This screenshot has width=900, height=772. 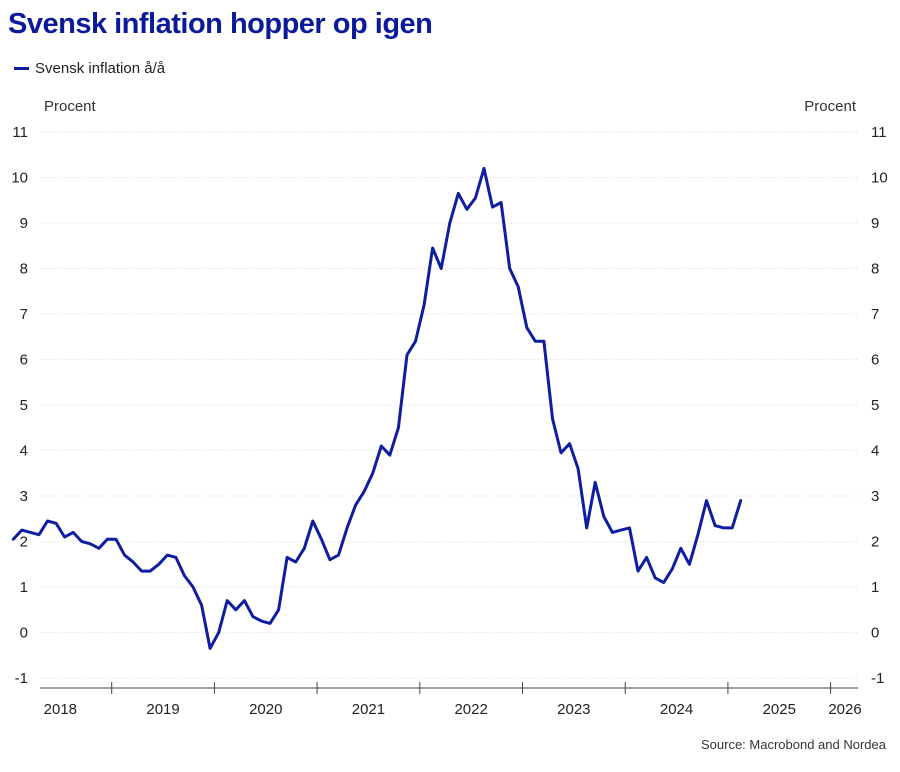 What do you see at coordinates (100, 68) in the screenshot?
I see `legend-label: Svensk inflation å/å` at bounding box center [100, 68].